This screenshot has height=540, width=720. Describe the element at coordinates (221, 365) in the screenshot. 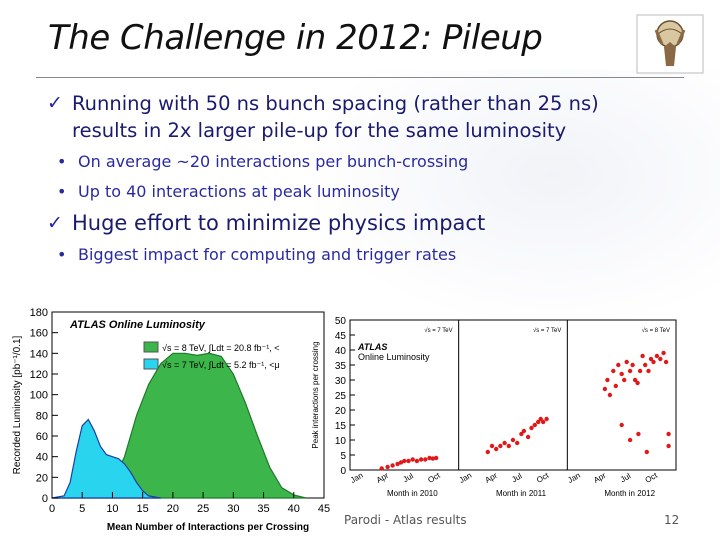

I see `legend-label-1: √s = 7 TeV, ∫Ldt = 5.2 fb⁻¹, <μ` at that location.